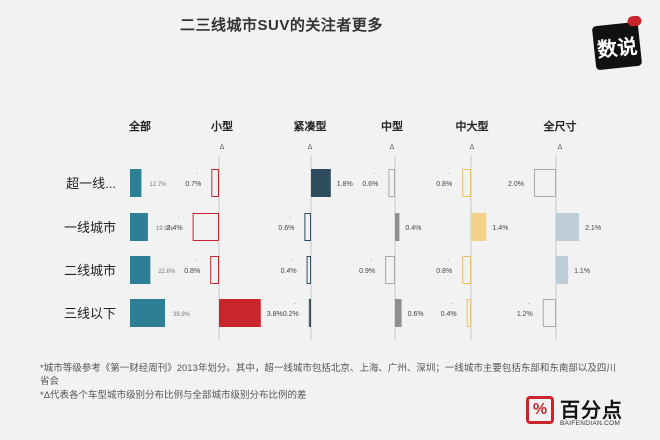 The height and width of the screenshot is (440, 660). Describe the element at coordinates (516, 184) in the screenshot. I see `delta-value-label: 2.0%` at that location.